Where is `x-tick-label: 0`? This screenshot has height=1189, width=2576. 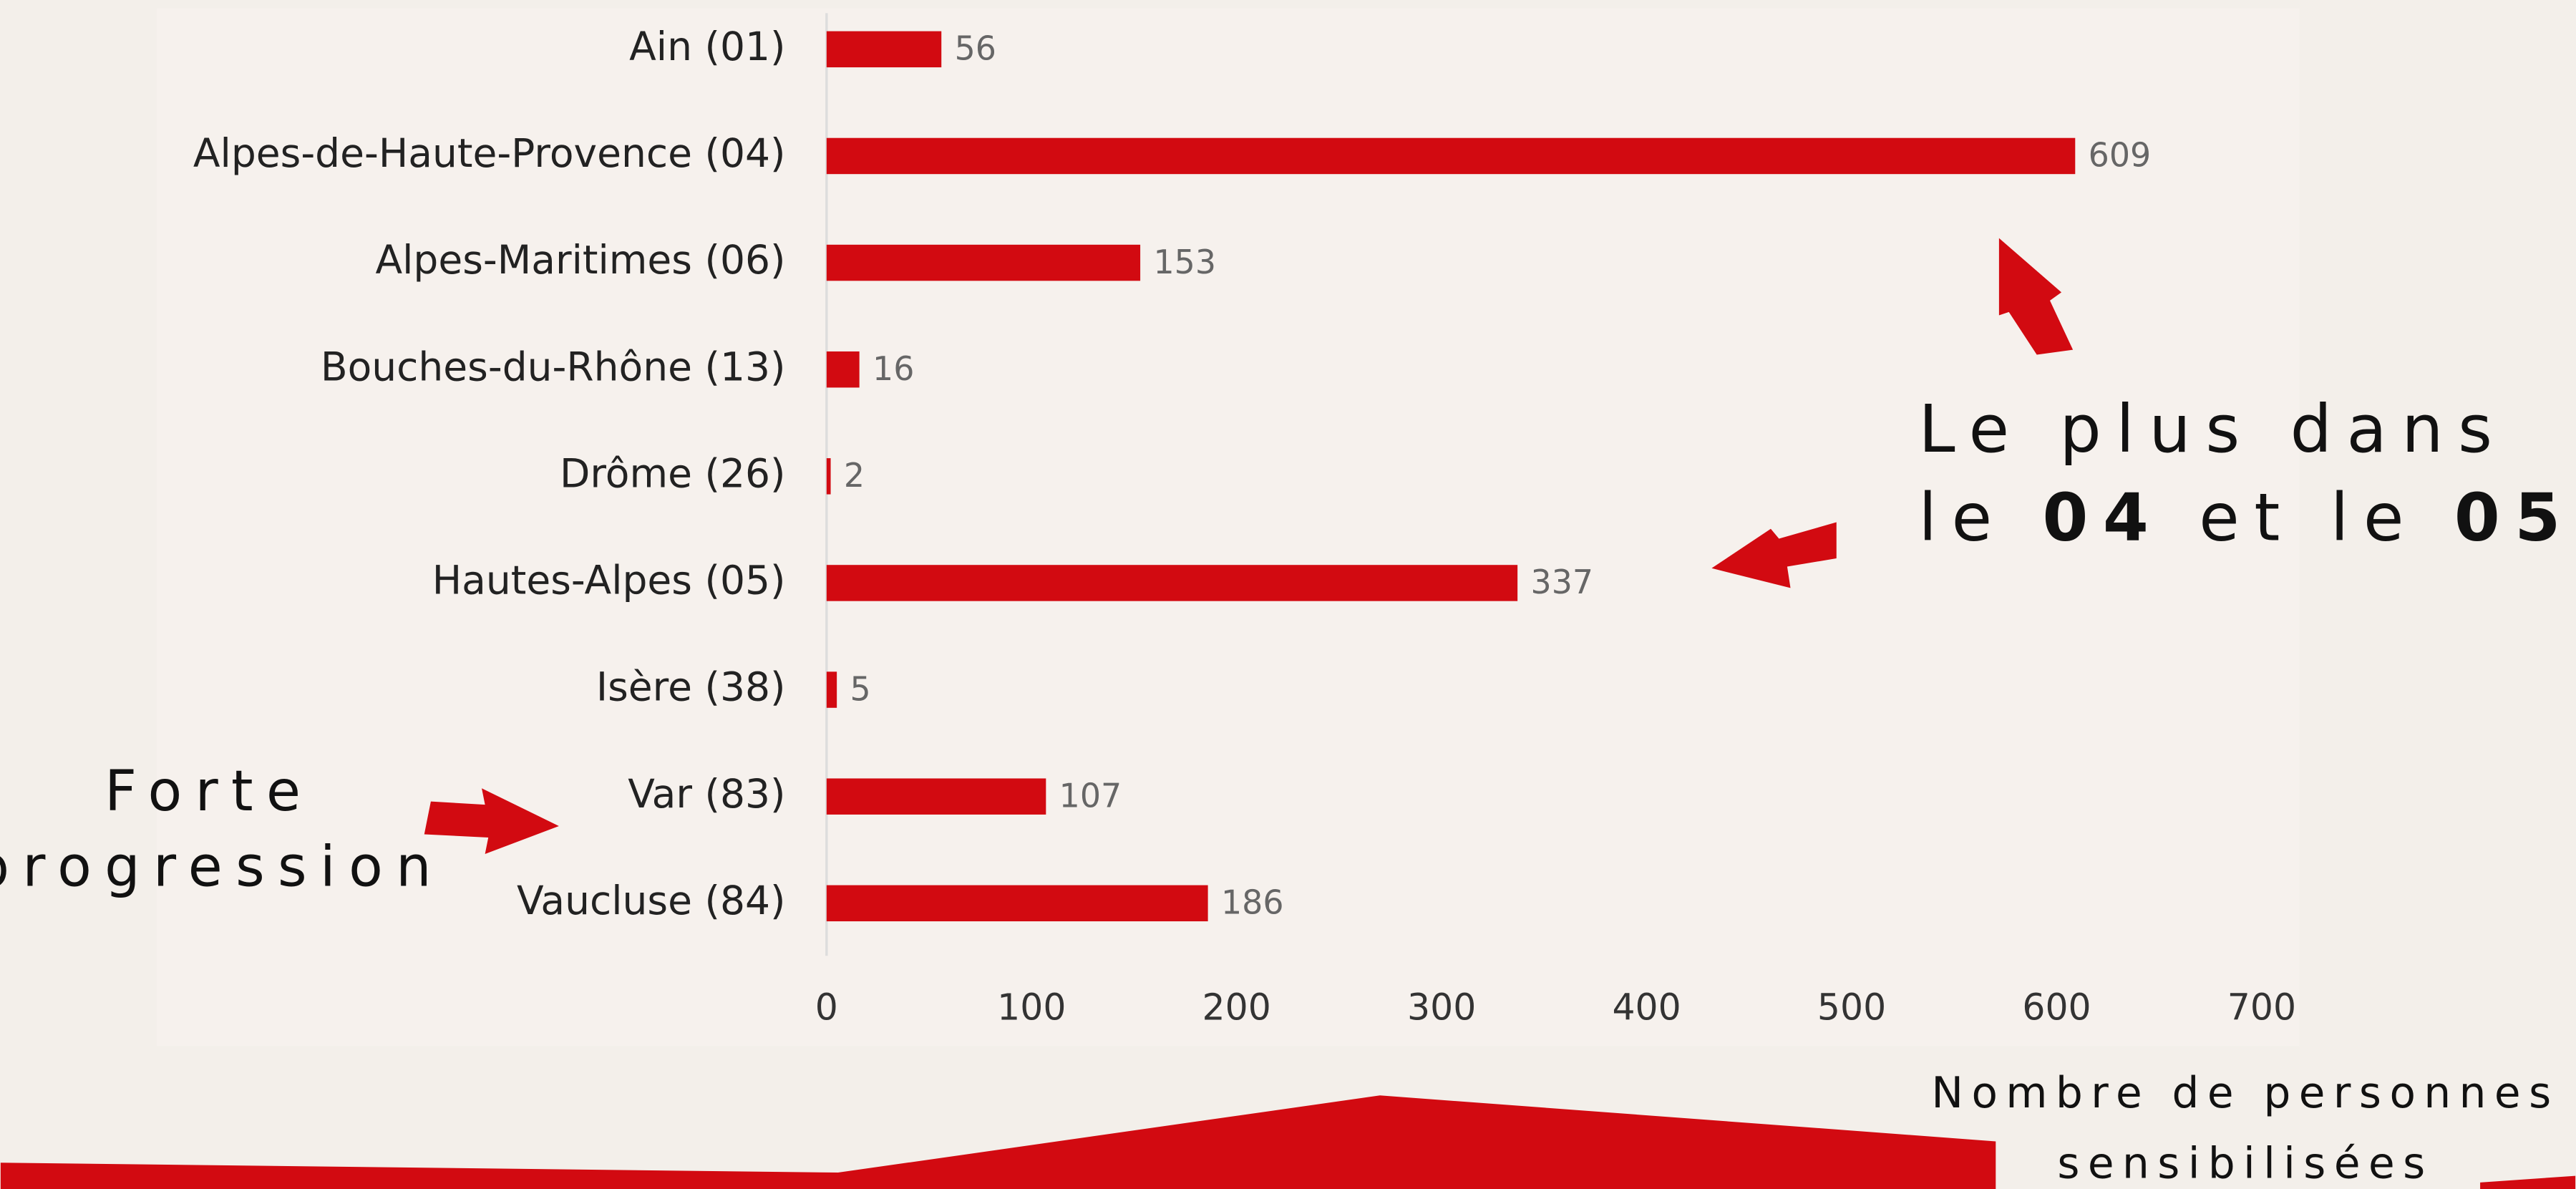
x-tick-label: 0 is located at coordinates (827, 1007).